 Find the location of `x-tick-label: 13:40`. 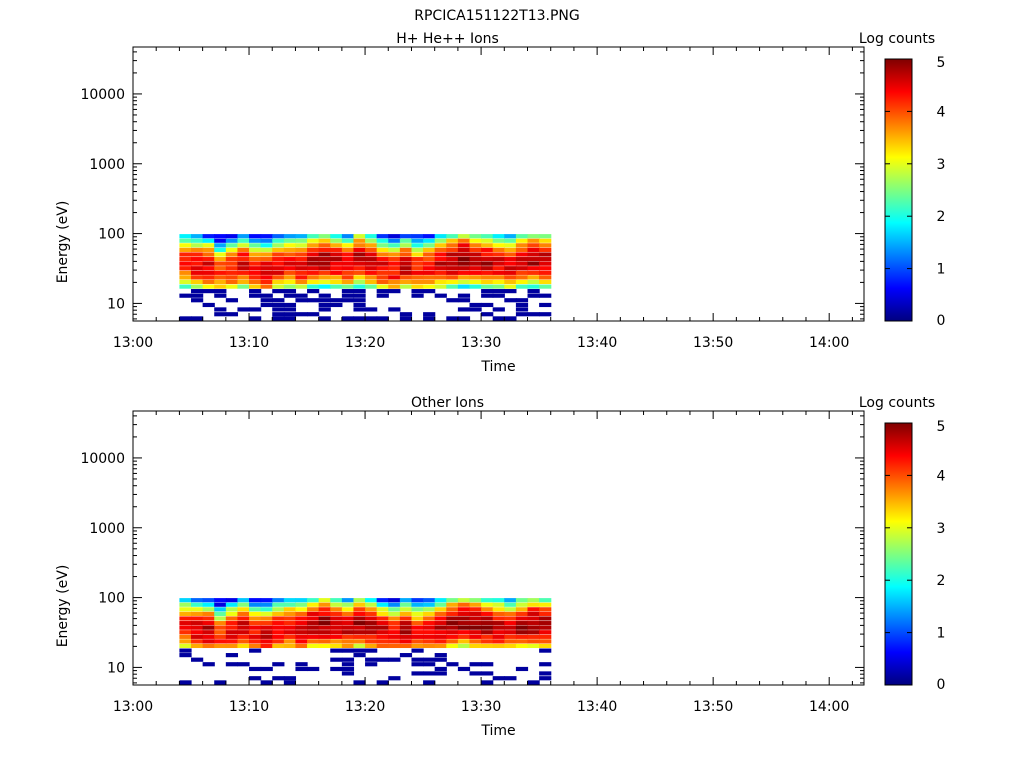

x-tick-label: 13:40 is located at coordinates (597, 343).